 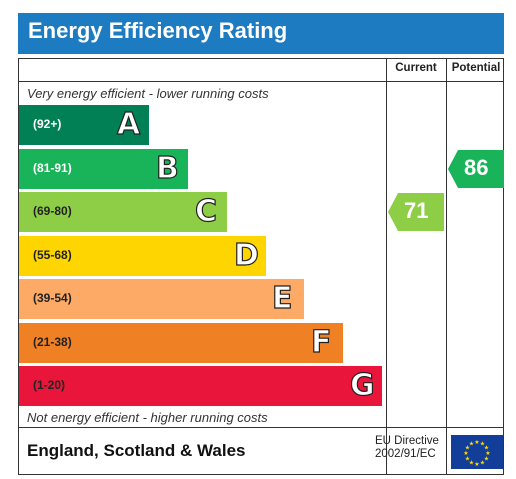 What do you see at coordinates (405, 454) in the screenshot?
I see `directive-line-2: 2002/91/EC` at bounding box center [405, 454].